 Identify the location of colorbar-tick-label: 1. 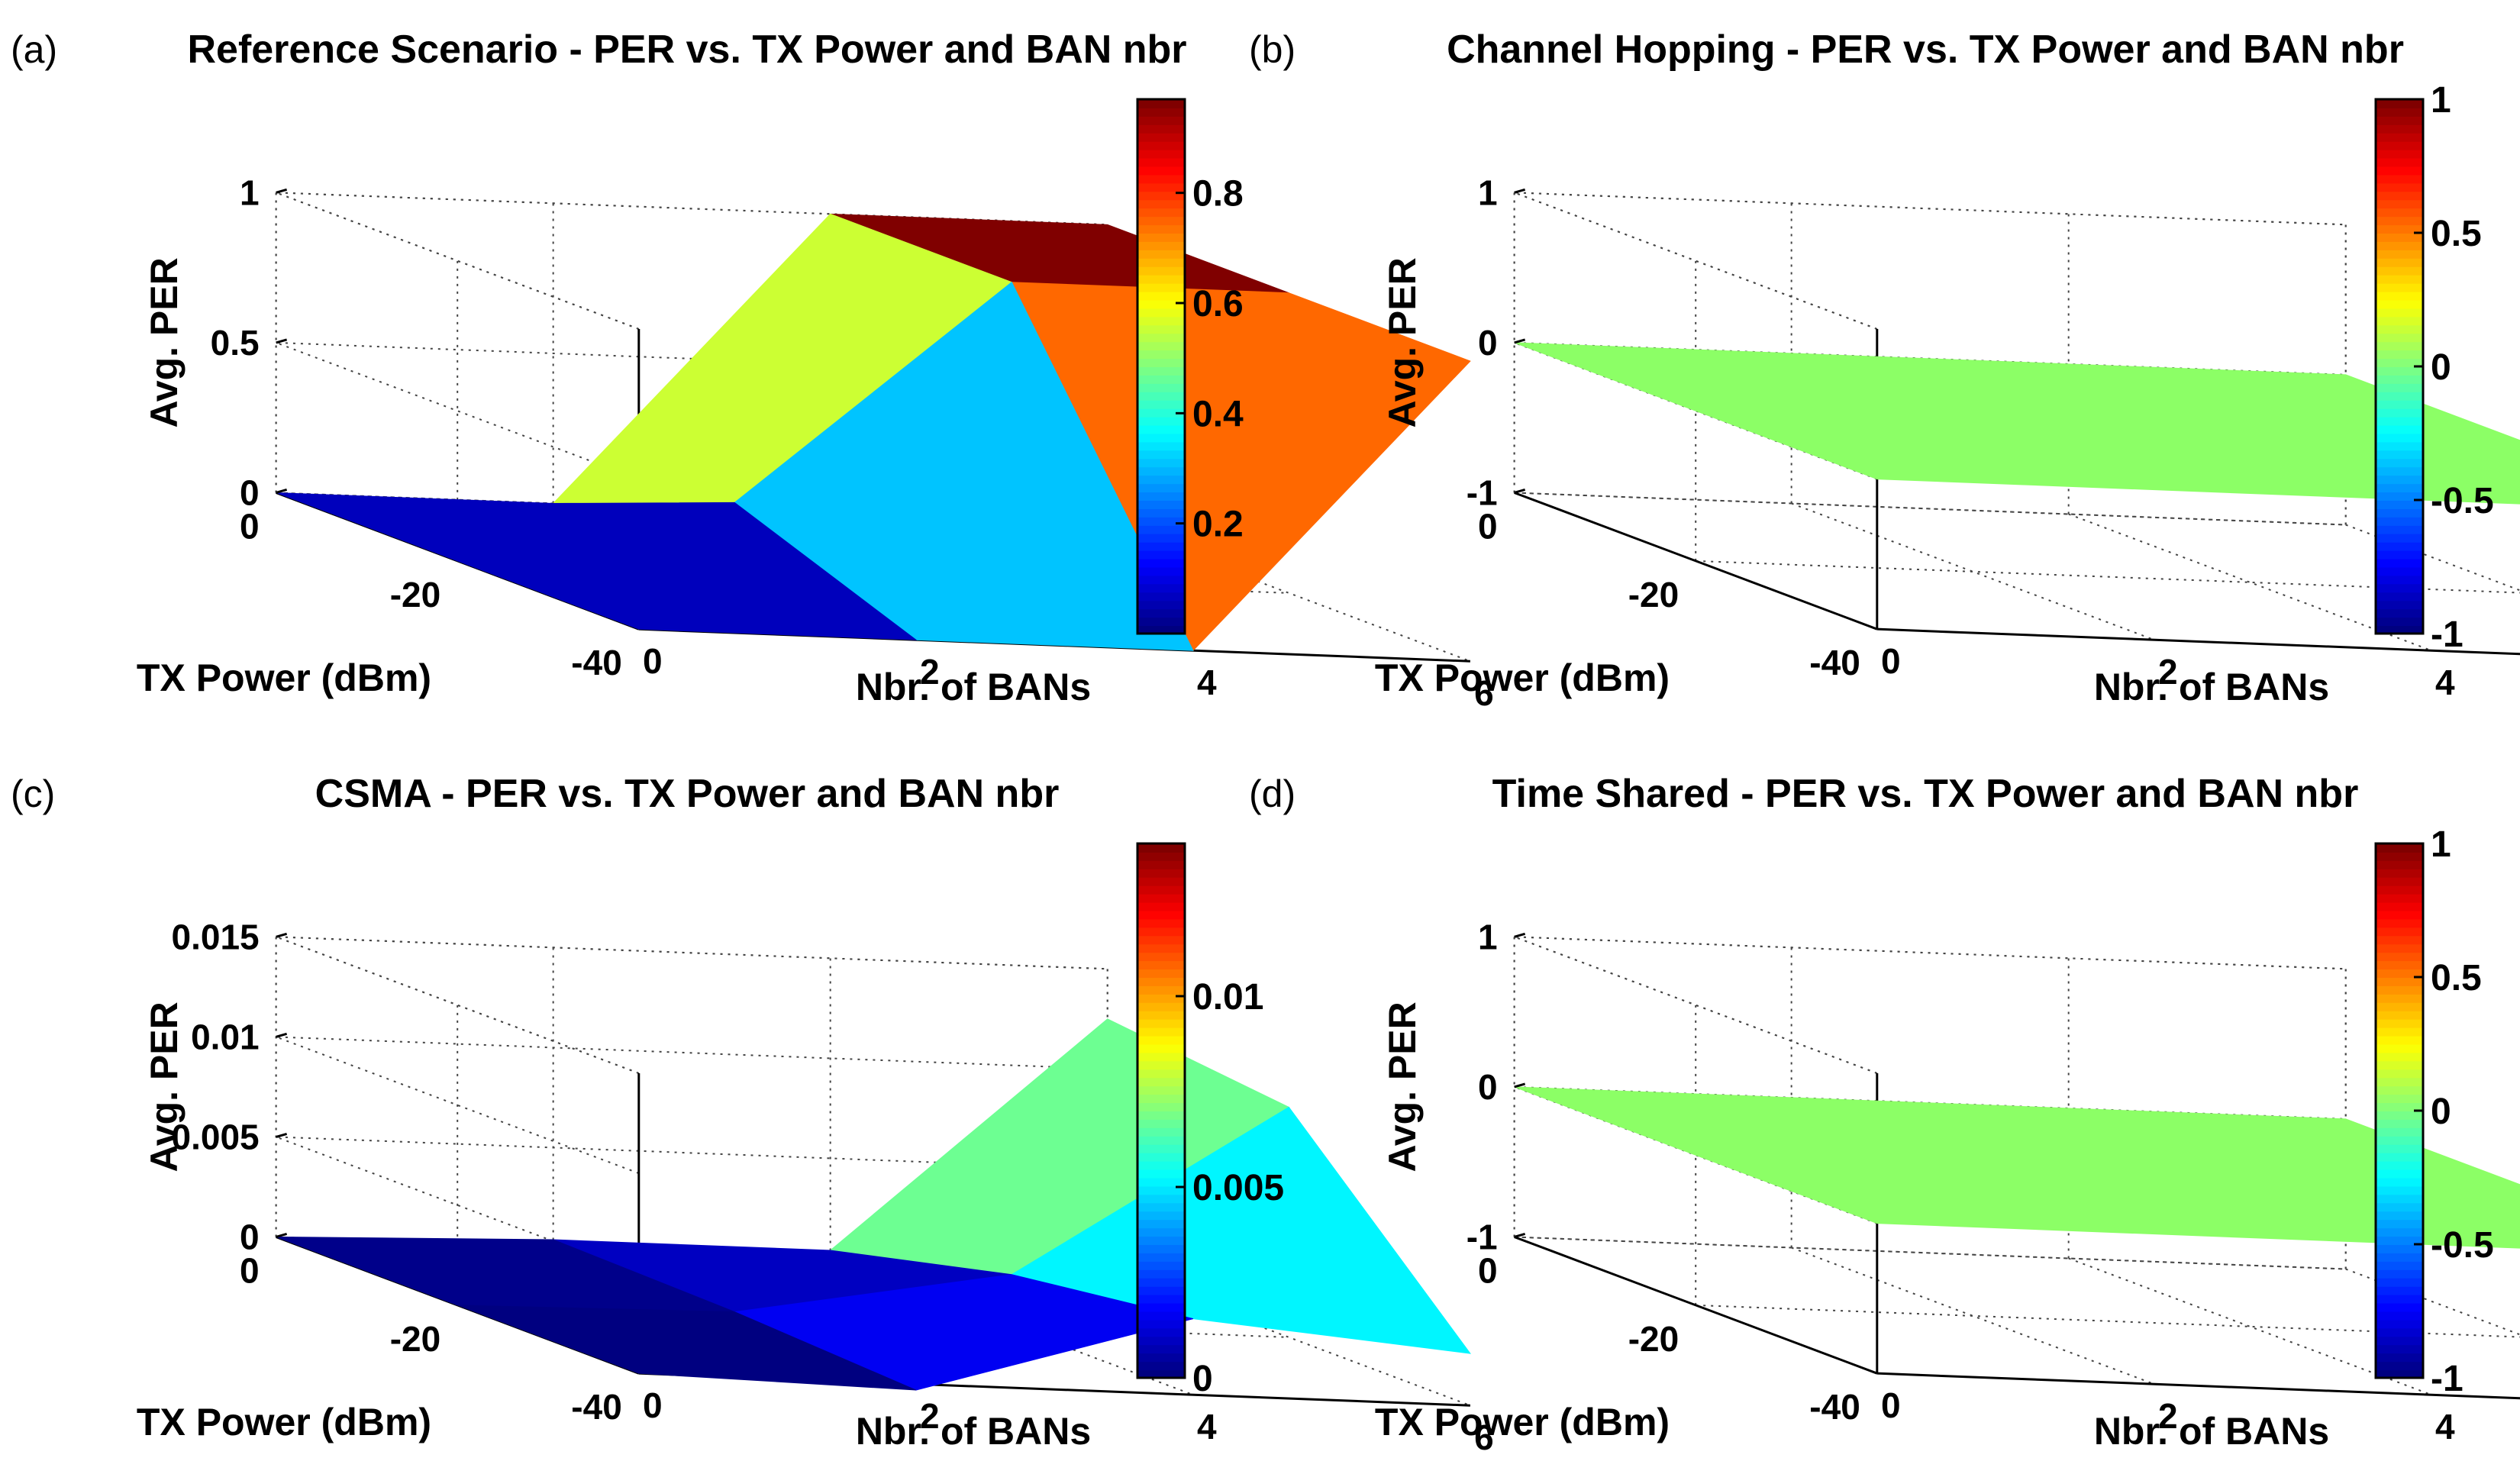
(2441, 100).